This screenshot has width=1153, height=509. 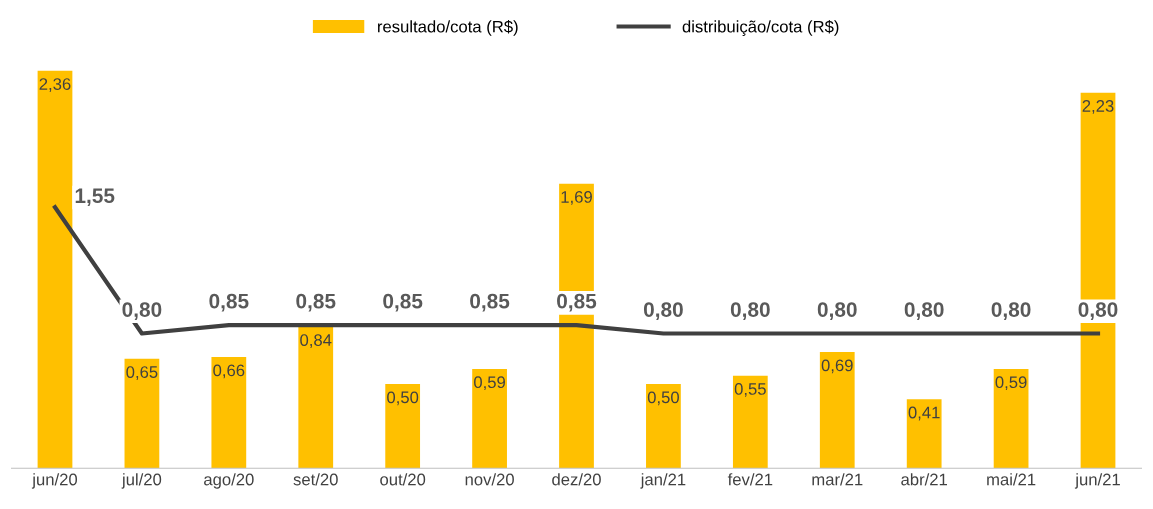 What do you see at coordinates (315, 479) in the screenshot?
I see `x-tick-label: set/20` at bounding box center [315, 479].